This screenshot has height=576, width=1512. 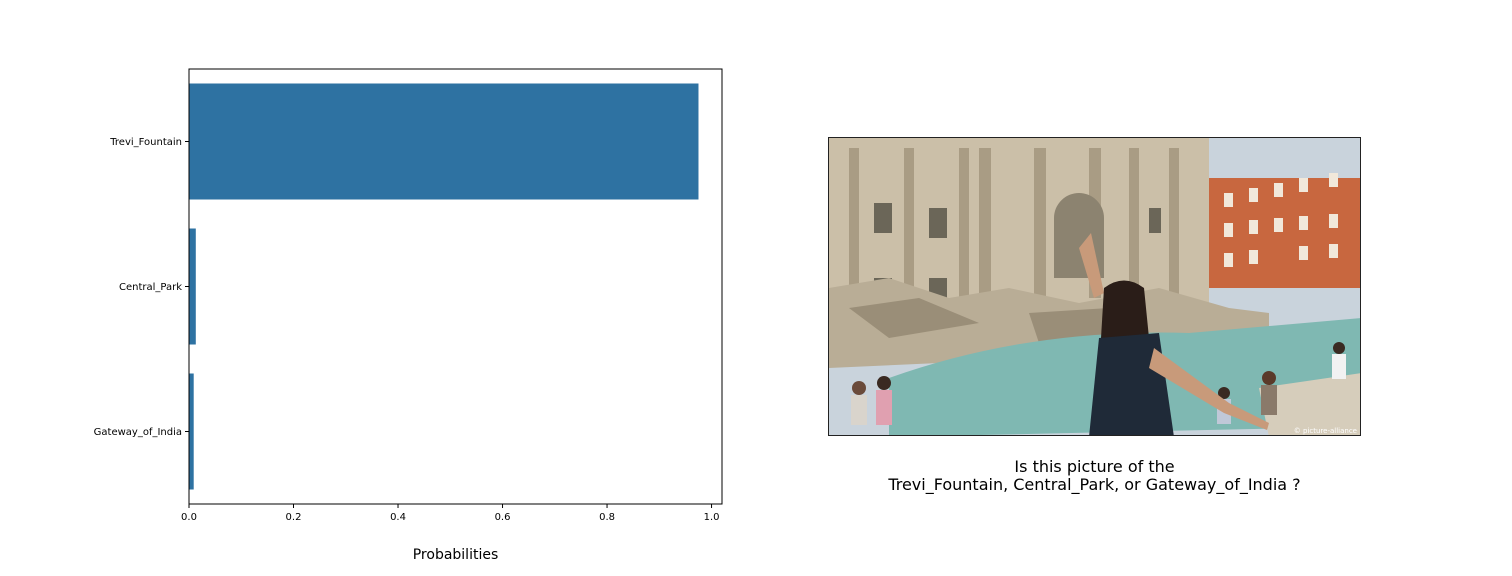 What do you see at coordinates (189, 517) in the screenshot?
I see `x-tick-label: 0.0` at bounding box center [189, 517].